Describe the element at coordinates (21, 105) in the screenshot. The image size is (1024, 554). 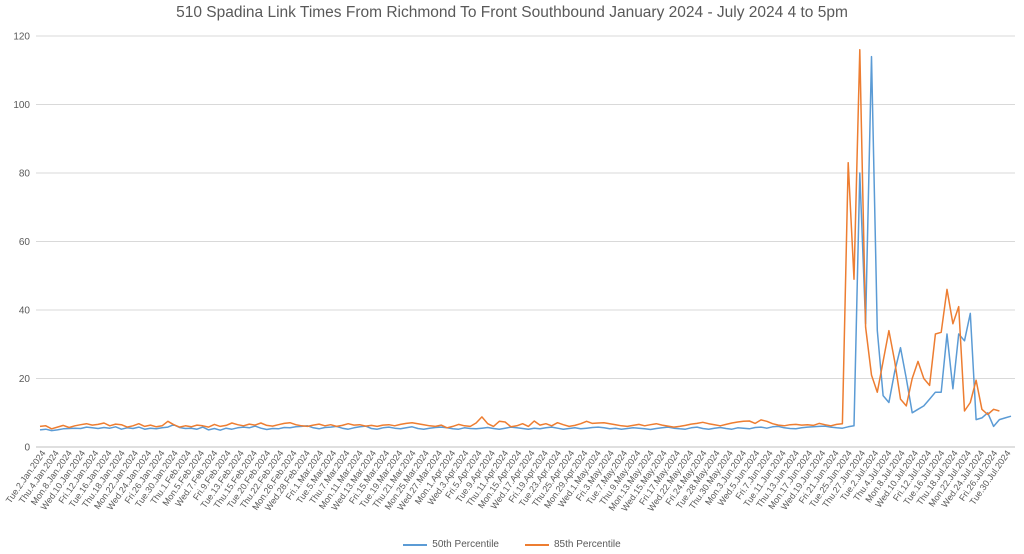
I see `y-tick-label: 100` at that location.